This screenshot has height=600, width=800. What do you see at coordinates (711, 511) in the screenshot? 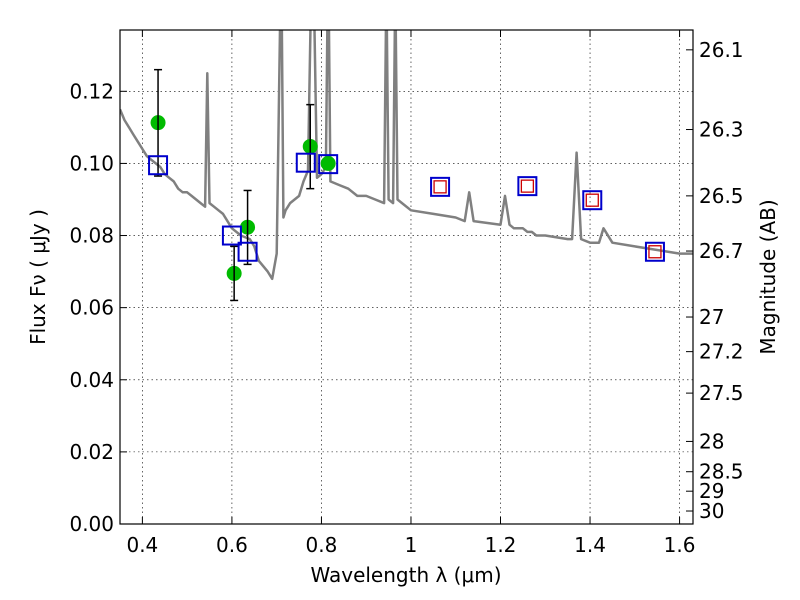
I see `right-tick-label: 30` at bounding box center [711, 511].